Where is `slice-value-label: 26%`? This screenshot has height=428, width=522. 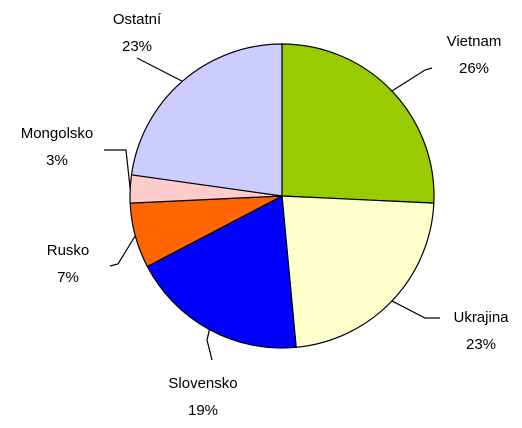 slice-value-label: 26% is located at coordinates (474, 68).